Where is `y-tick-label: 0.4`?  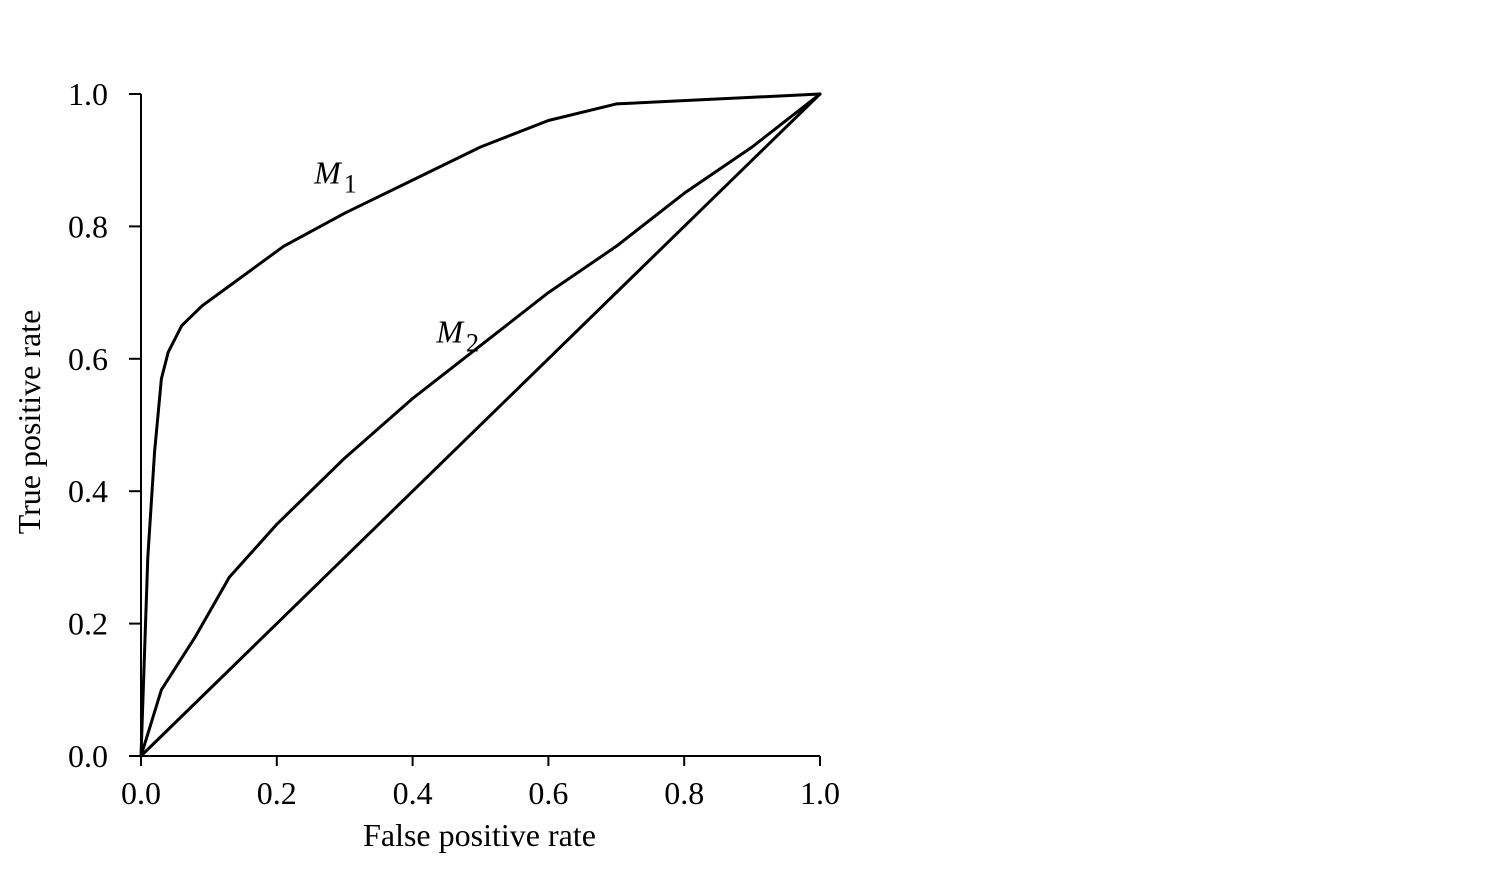 y-tick-label: 0.4 is located at coordinates (88, 491).